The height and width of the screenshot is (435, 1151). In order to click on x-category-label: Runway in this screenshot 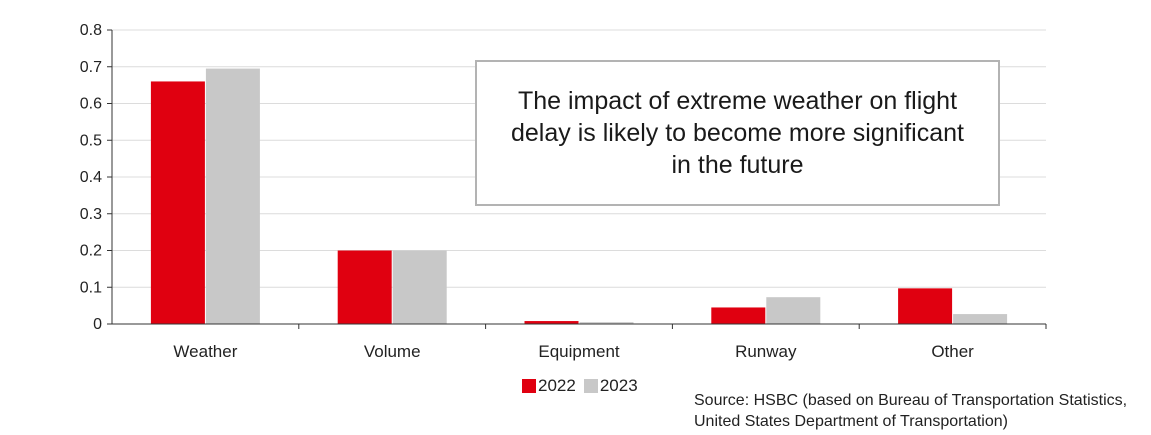, I will do `click(766, 351)`.